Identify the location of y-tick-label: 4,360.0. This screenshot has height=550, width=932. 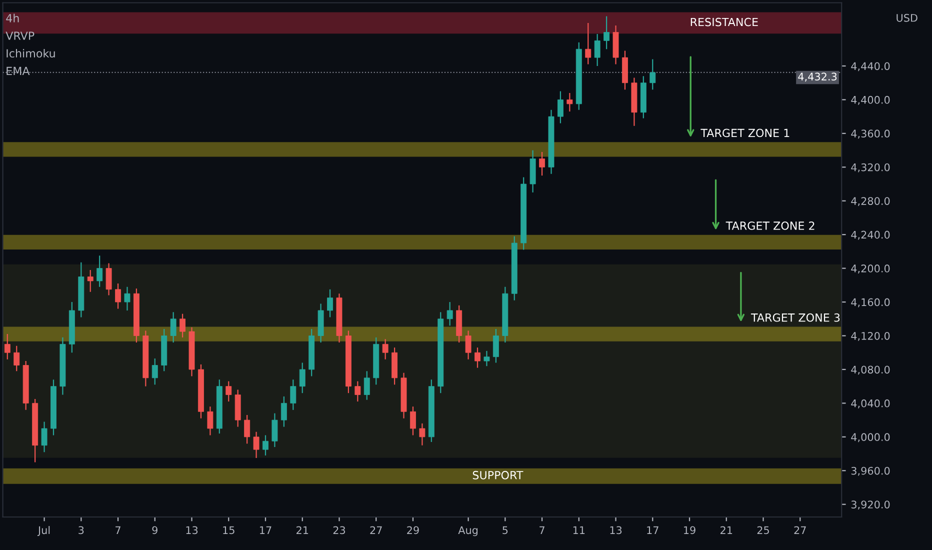
(870, 134).